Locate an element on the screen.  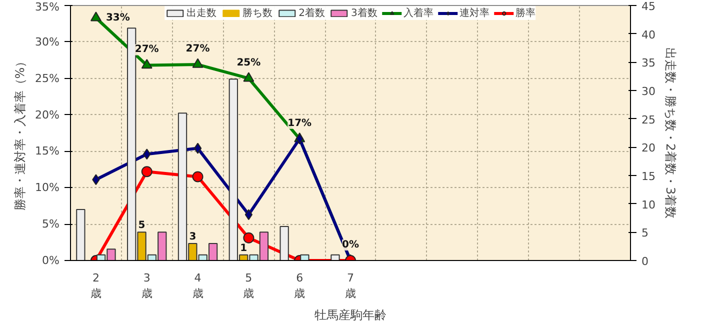
legend-label: 連対率 is located at coordinates (474, 13).